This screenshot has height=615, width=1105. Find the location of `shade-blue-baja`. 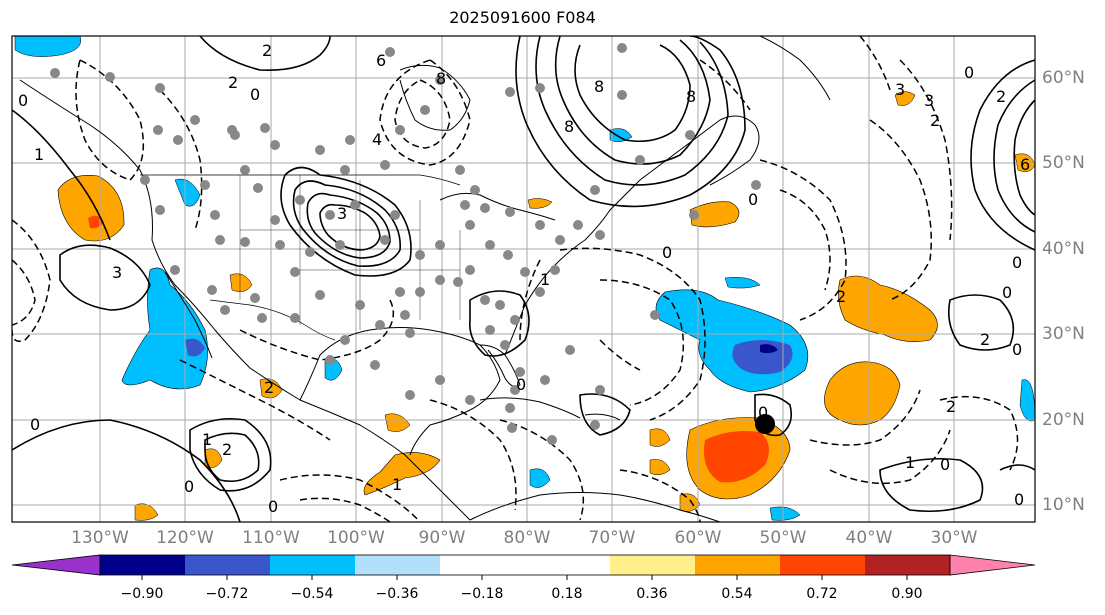

shade-blue-baja is located at coordinates (195, 347).